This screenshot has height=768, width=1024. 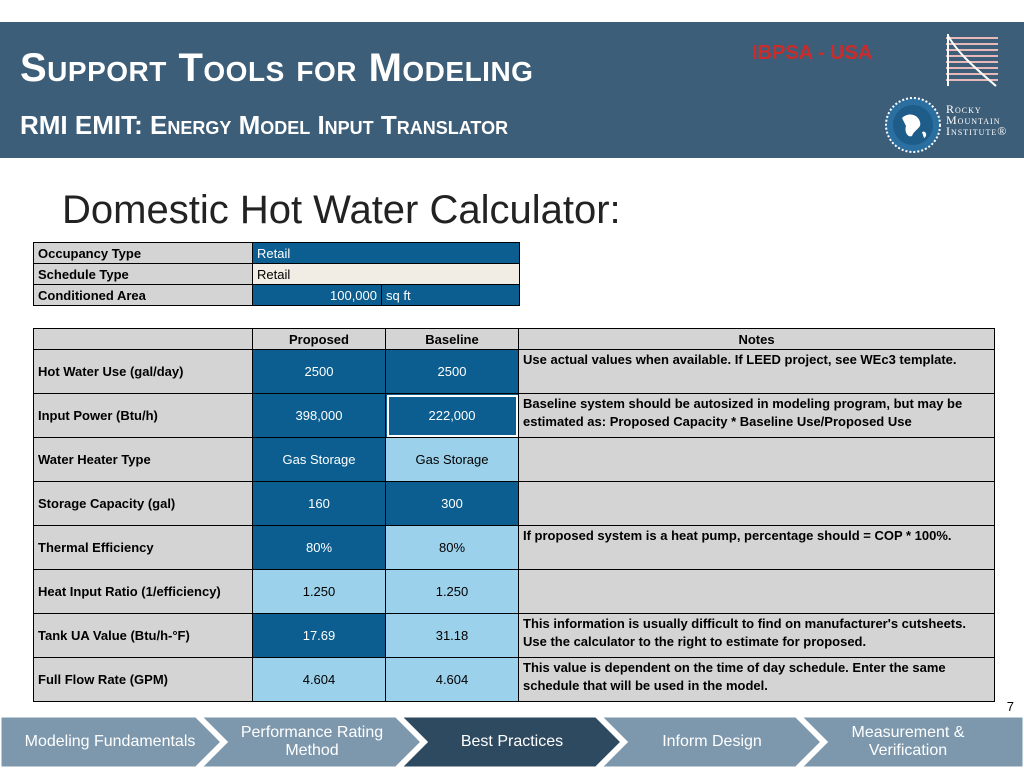 I want to click on input-row-schedule: Schedule Type Retail, so click(x=276, y=274).